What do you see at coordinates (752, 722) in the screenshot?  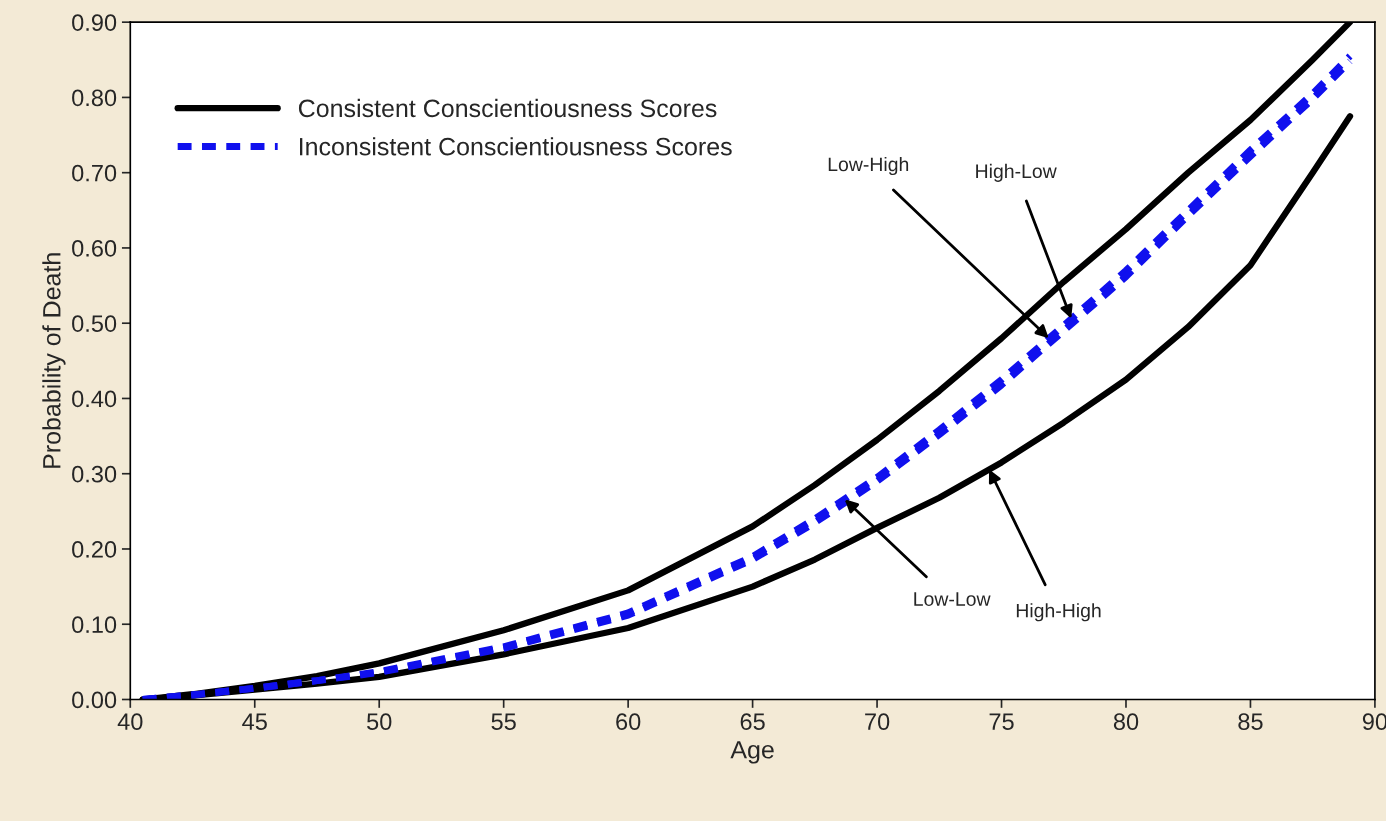 I see `x-tick-label: 65` at bounding box center [752, 722].